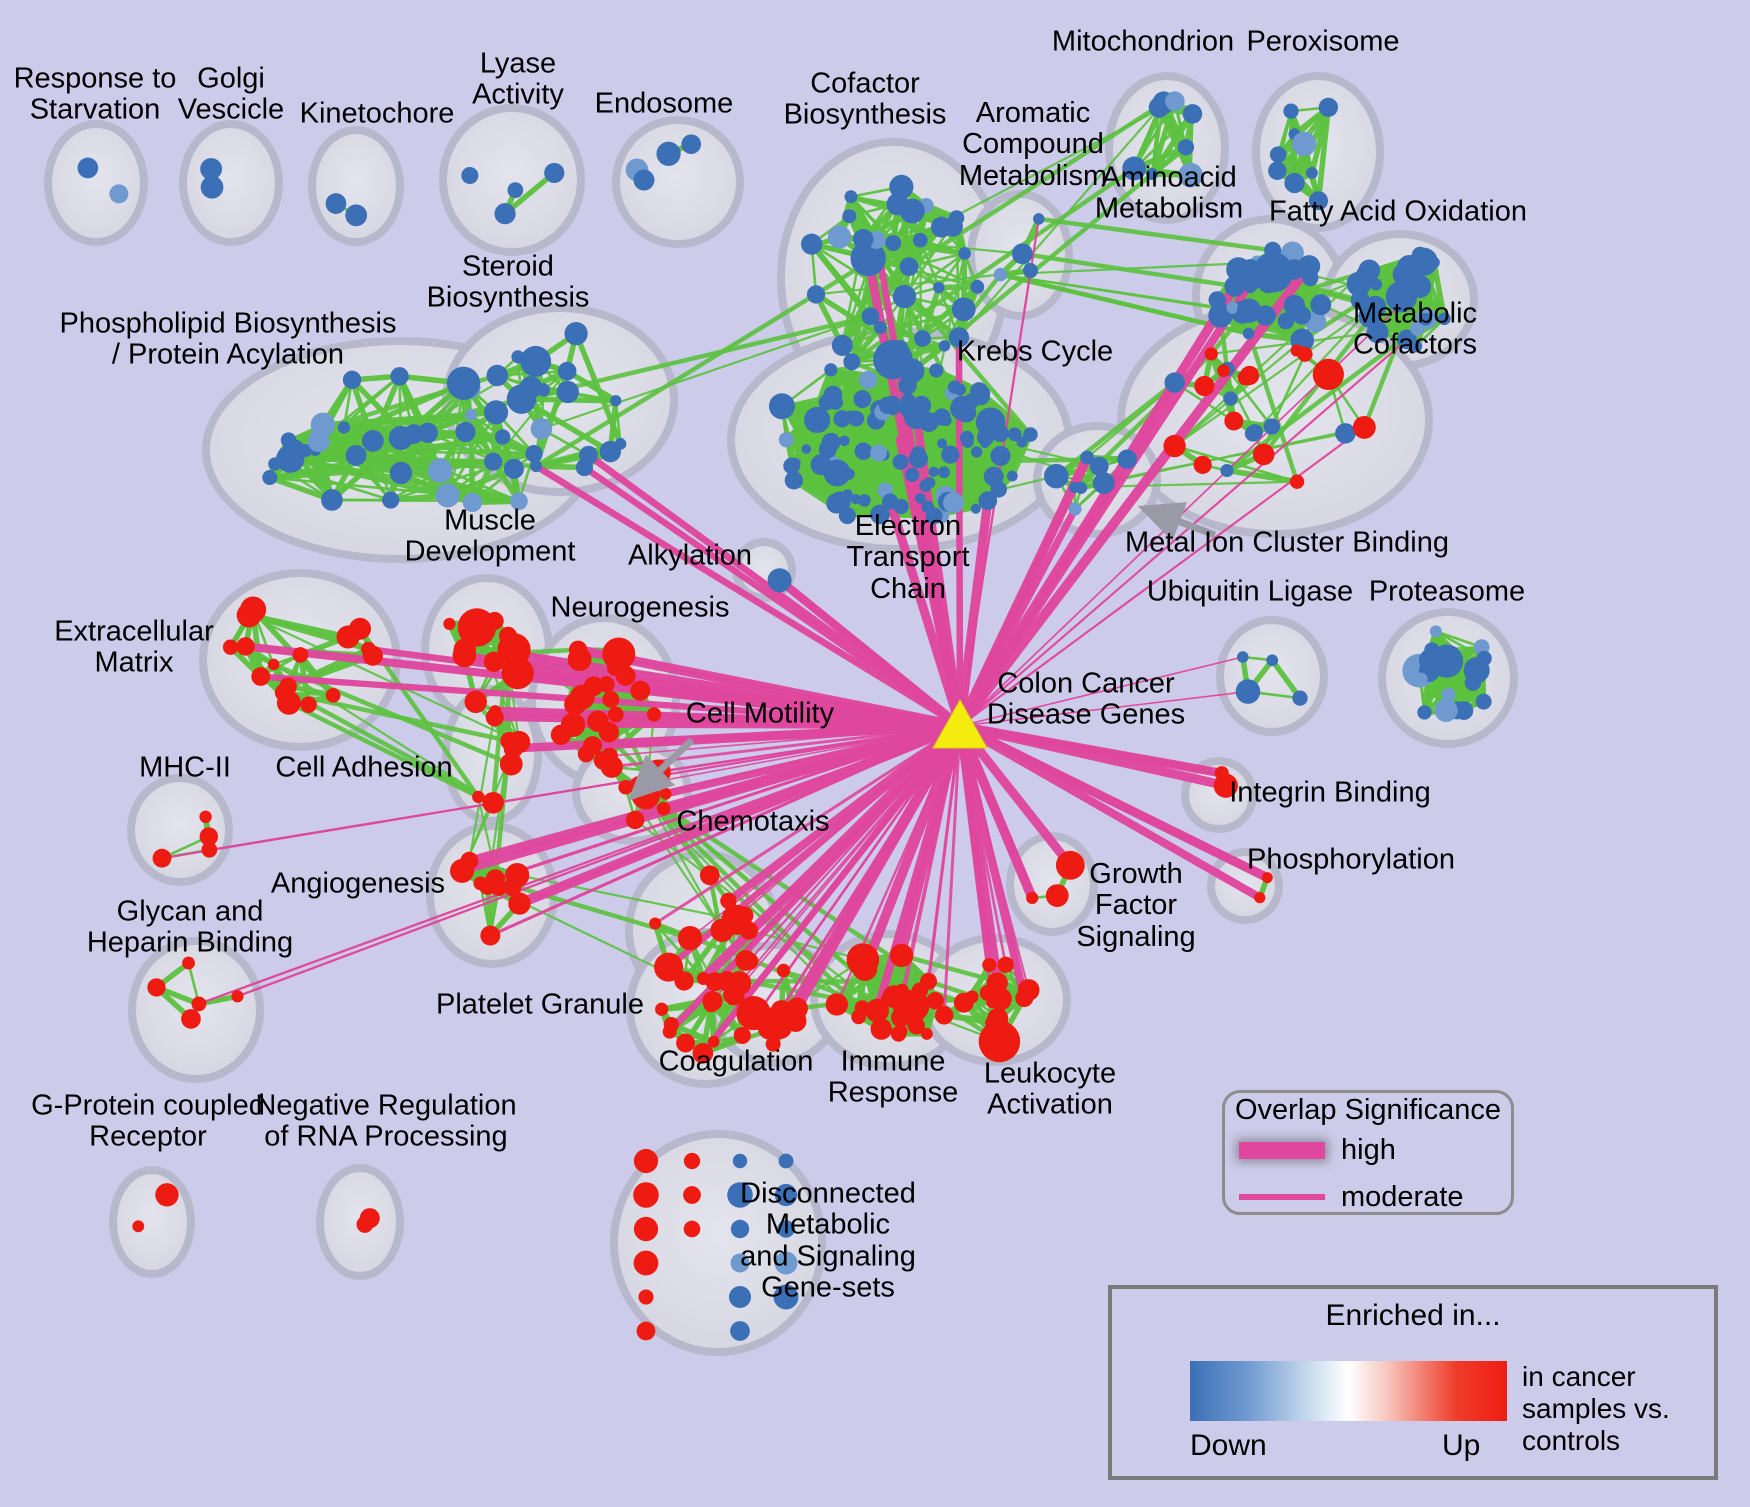 The width and height of the screenshot is (1750, 1507). What do you see at coordinates (1228, 1445) in the screenshot?
I see `legend-label-down: Down` at bounding box center [1228, 1445].